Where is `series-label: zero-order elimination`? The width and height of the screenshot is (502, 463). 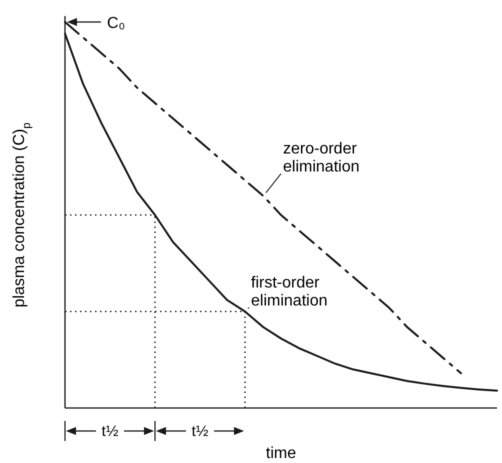
series-label: zero-order elimination is located at coordinates (321, 158).